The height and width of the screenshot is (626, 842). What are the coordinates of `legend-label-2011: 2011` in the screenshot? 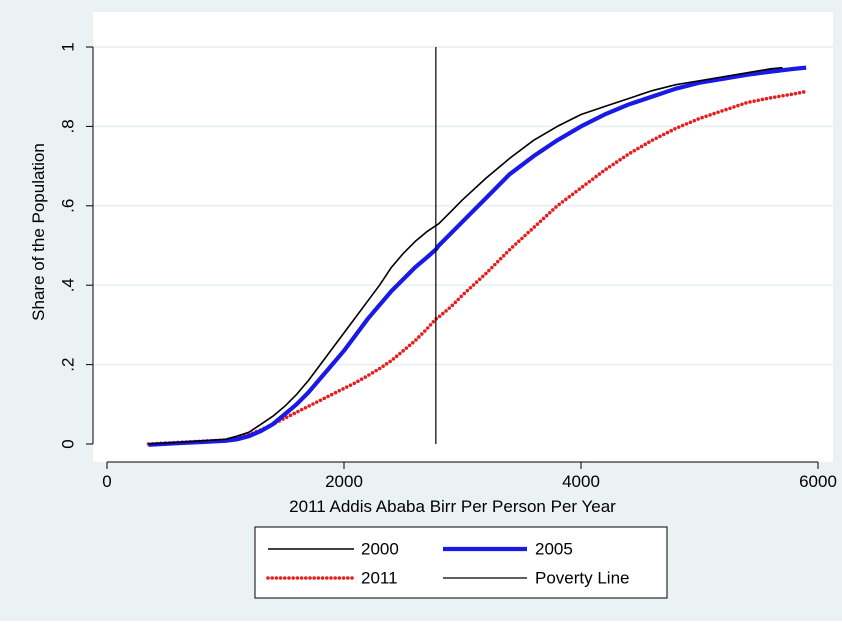 It's located at (379, 578).